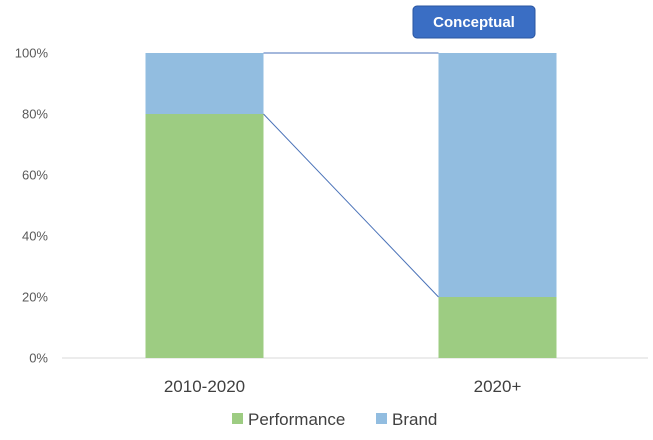  Describe the element at coordinates (204, 386) in the screenshot. I see `category-label: 2010-2020` at that location.